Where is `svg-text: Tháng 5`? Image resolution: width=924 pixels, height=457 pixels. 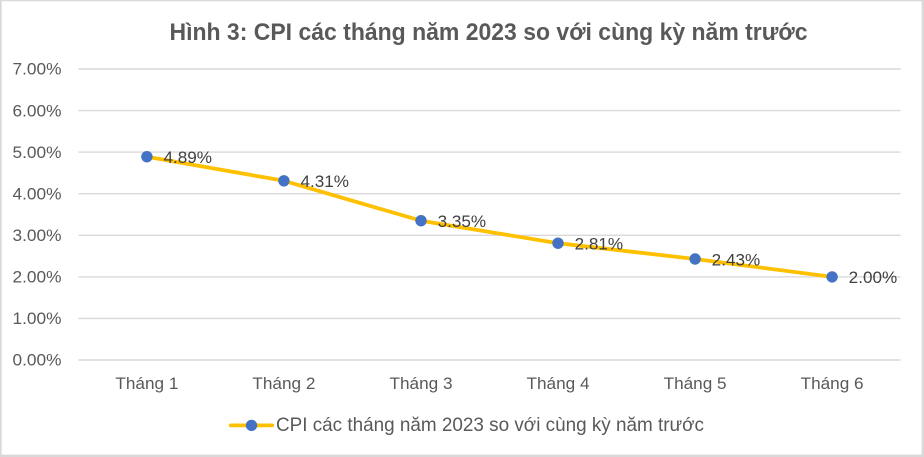
svg-text: Tháng 5 is located at coordinates (695, 384).